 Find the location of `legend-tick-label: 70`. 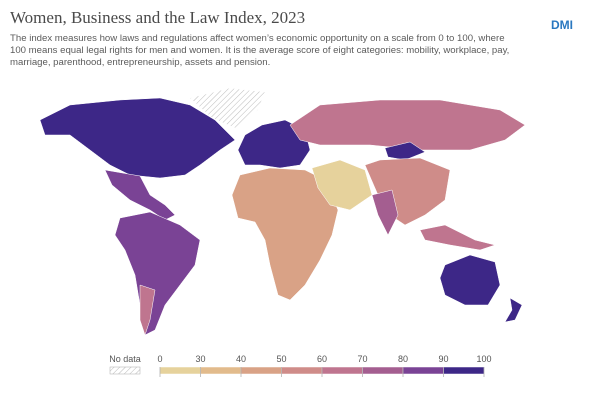

legend-tick-label: 70 is located at coordinates (362, 359).